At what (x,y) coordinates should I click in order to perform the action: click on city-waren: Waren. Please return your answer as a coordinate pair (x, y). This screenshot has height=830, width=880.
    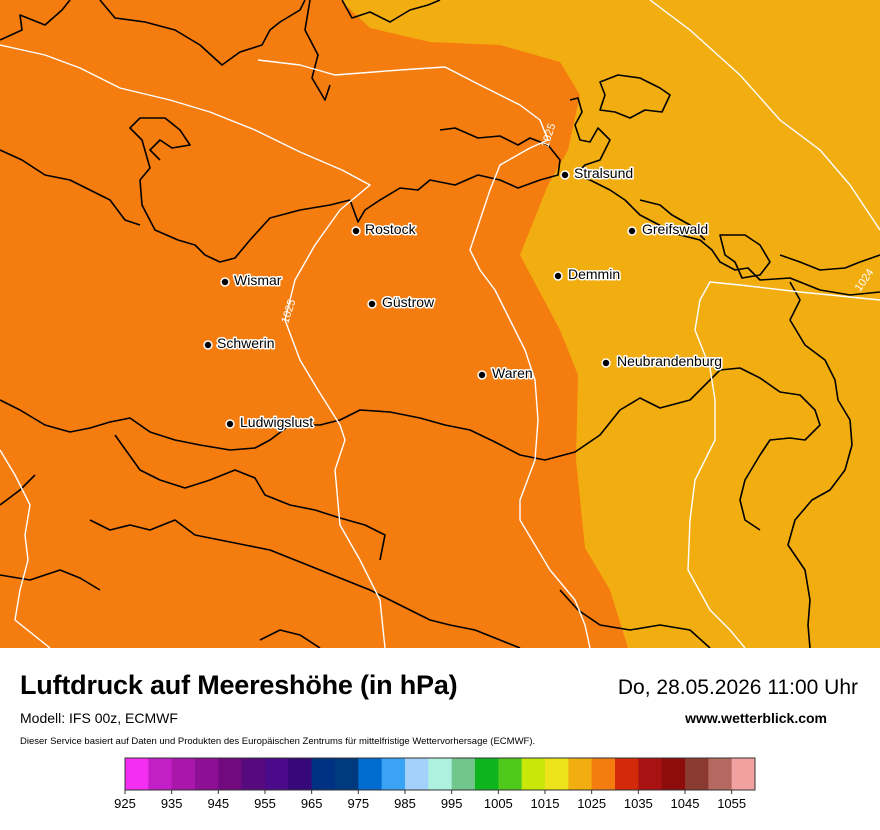
    Looking at the image, I should click on (505, 373).